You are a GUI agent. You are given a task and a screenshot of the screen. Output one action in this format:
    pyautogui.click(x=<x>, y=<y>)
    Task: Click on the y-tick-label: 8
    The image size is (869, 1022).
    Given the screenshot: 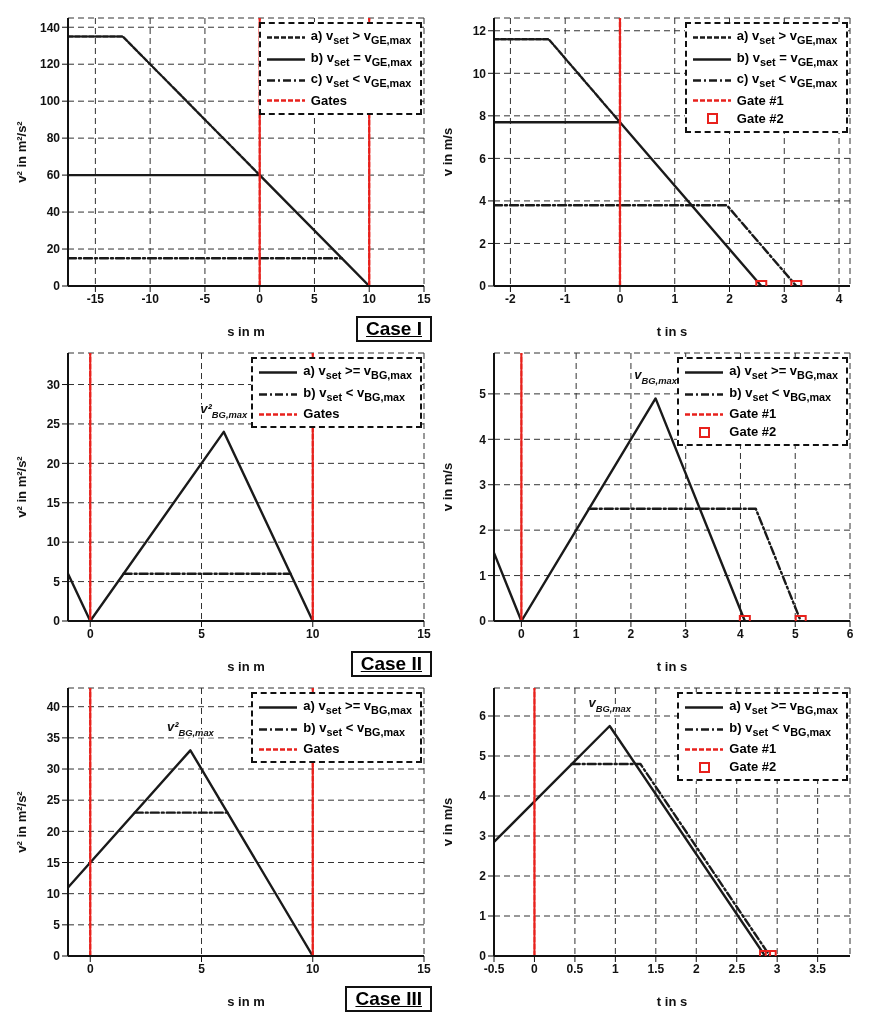 What is the action you would take?
    pyautogui.click(x=483, y=116)
    